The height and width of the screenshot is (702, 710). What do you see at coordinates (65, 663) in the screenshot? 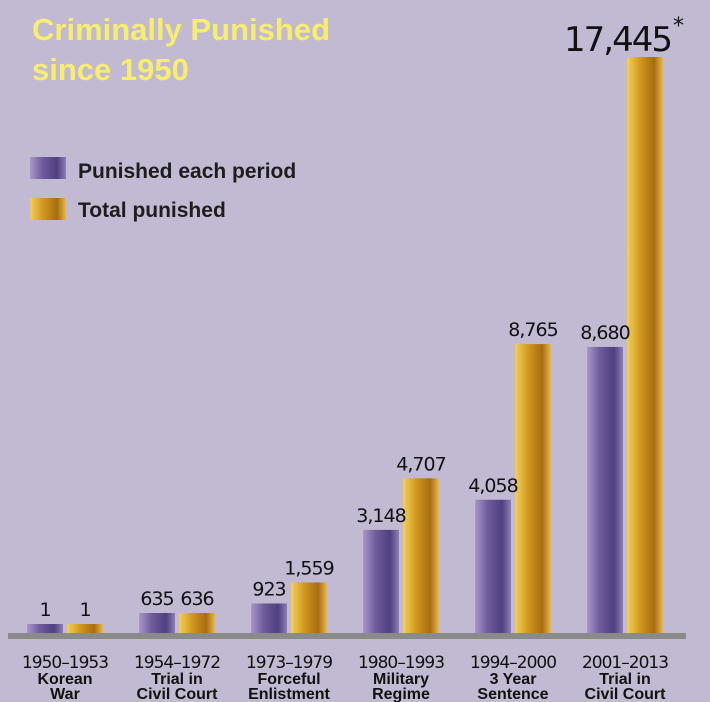
I see `period-label-0: 1950–1953` at bounding box center [65, 663].